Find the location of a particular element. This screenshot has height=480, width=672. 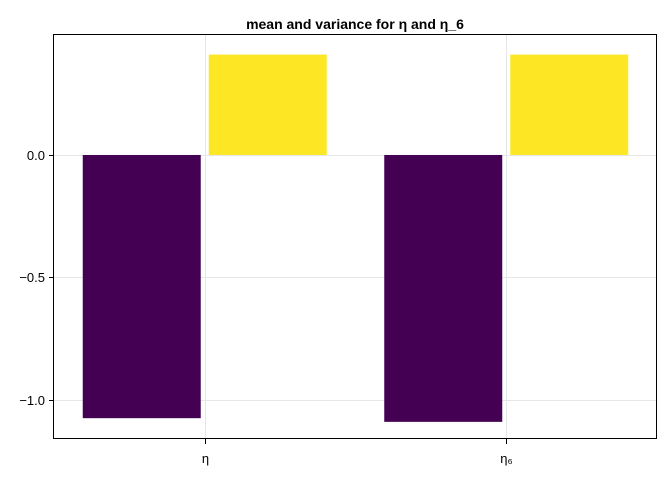

chart-title: mean and variance for η and η_6 is located at coordinates (355, 24).